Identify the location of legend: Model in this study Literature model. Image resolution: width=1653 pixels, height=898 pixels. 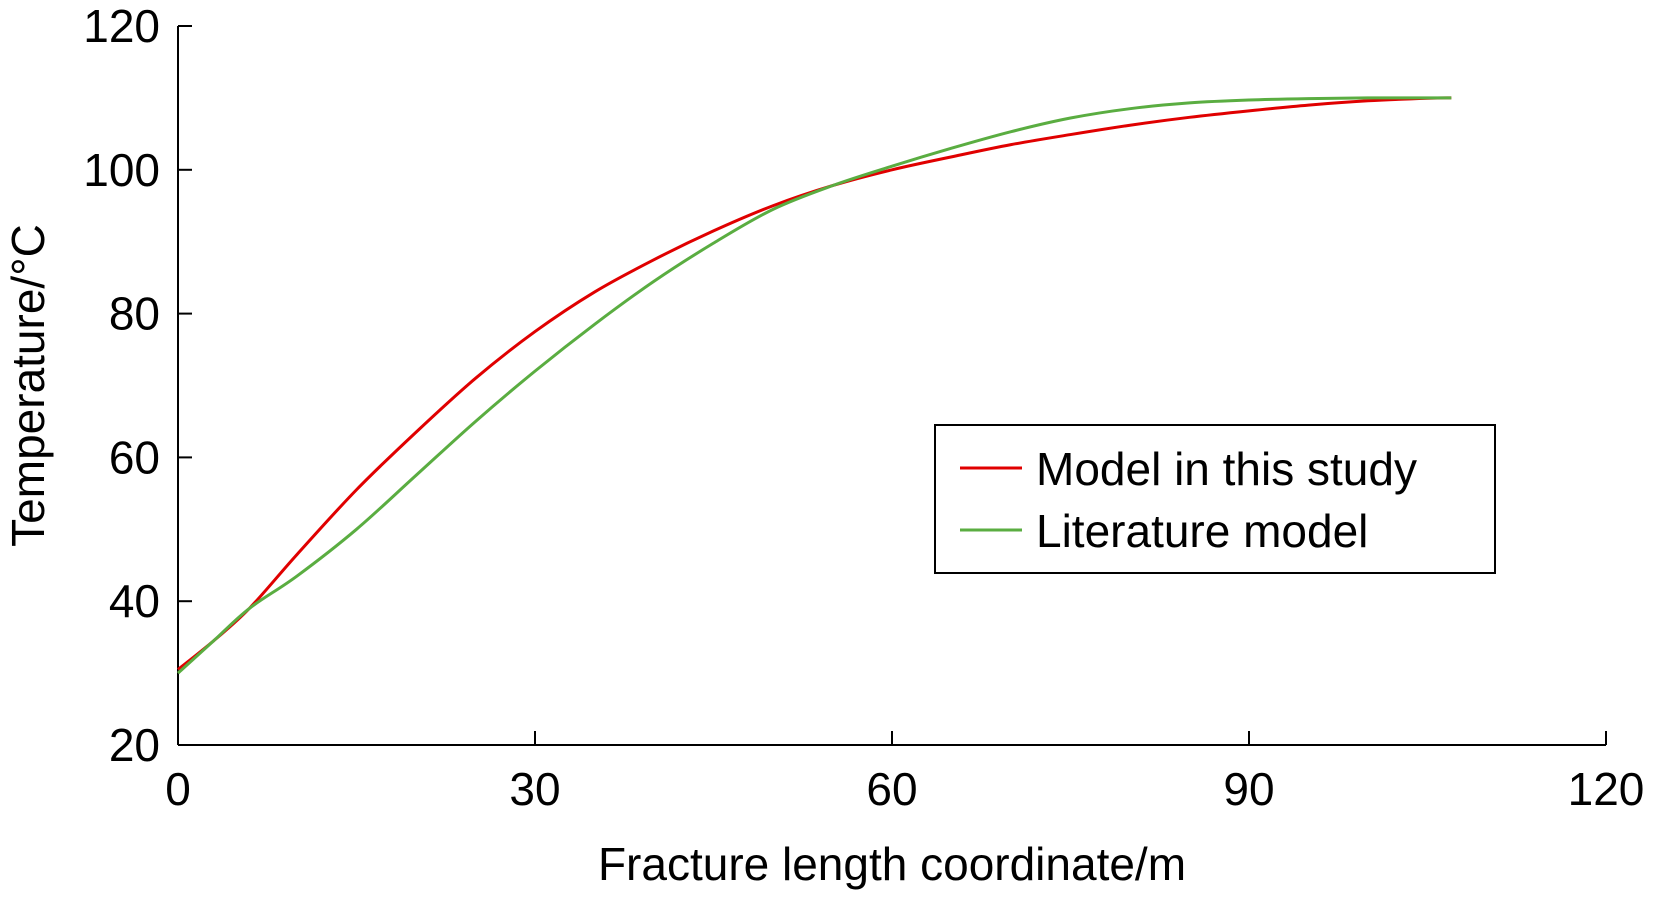
(1215, 499).